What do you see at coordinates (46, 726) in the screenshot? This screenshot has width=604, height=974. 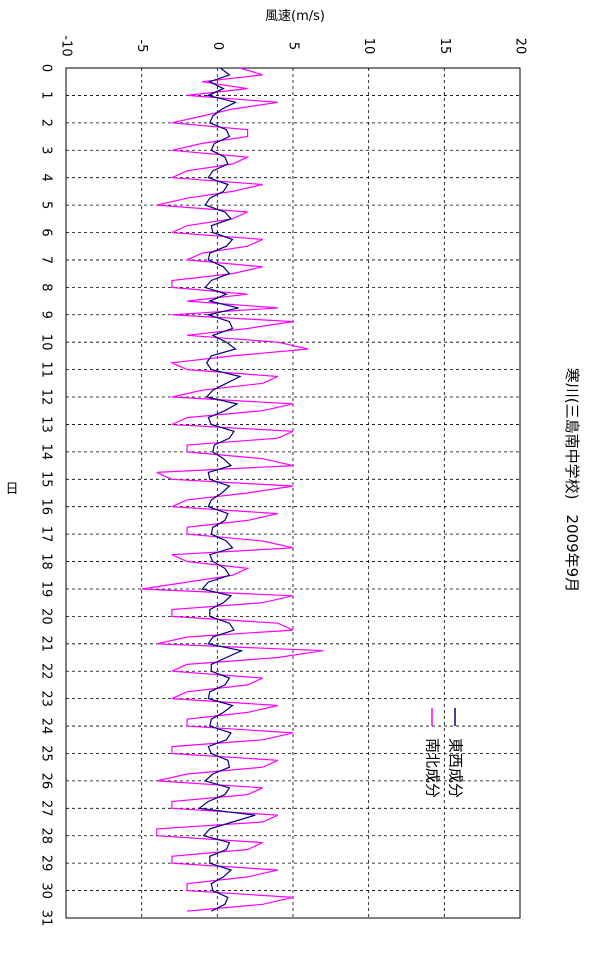 I see `x-tick-label: 24` at bounding box center [46, 726].